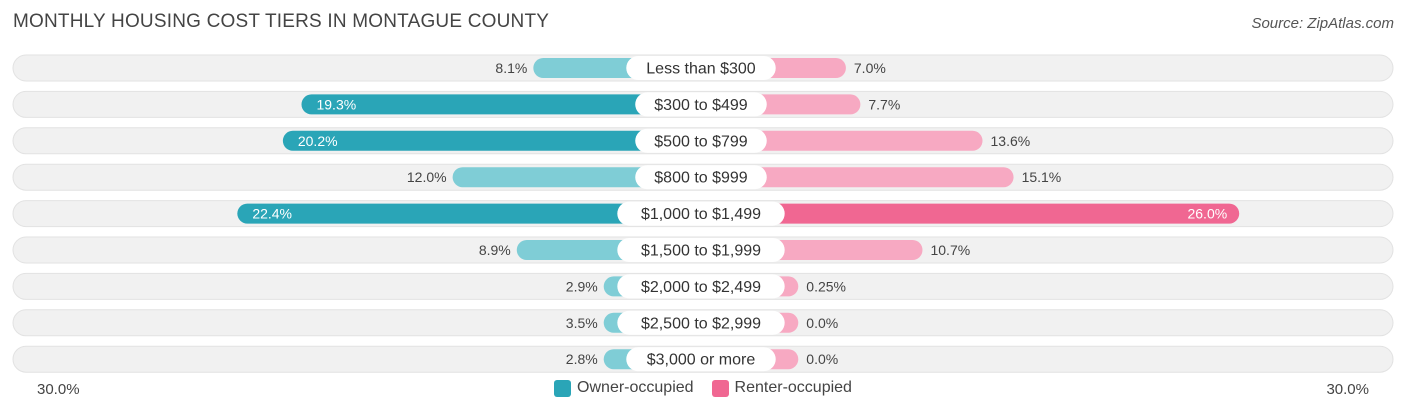 Image resolution: width=1406 pixels, height=414 pixels. I want to click on legend-swatch-renter, so click(720, 388).